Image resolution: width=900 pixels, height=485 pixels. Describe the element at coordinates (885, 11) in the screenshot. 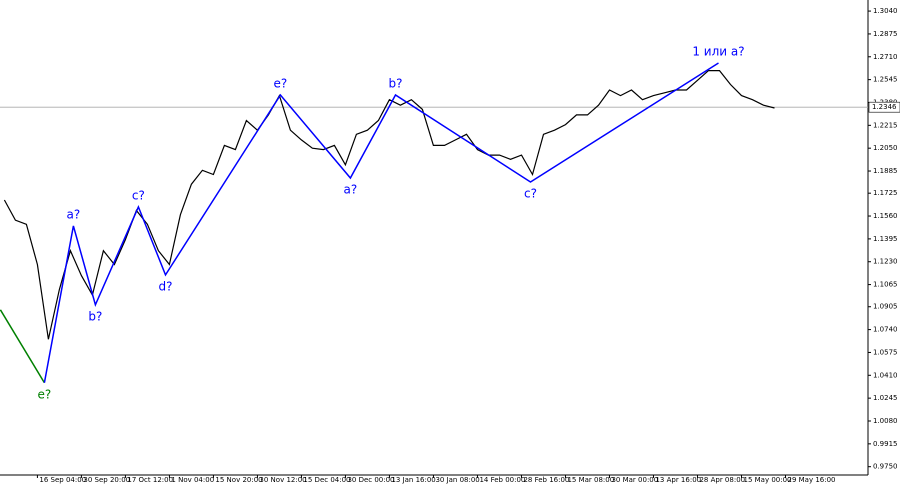

I see `y-tick-label: 1.3040` at that location.